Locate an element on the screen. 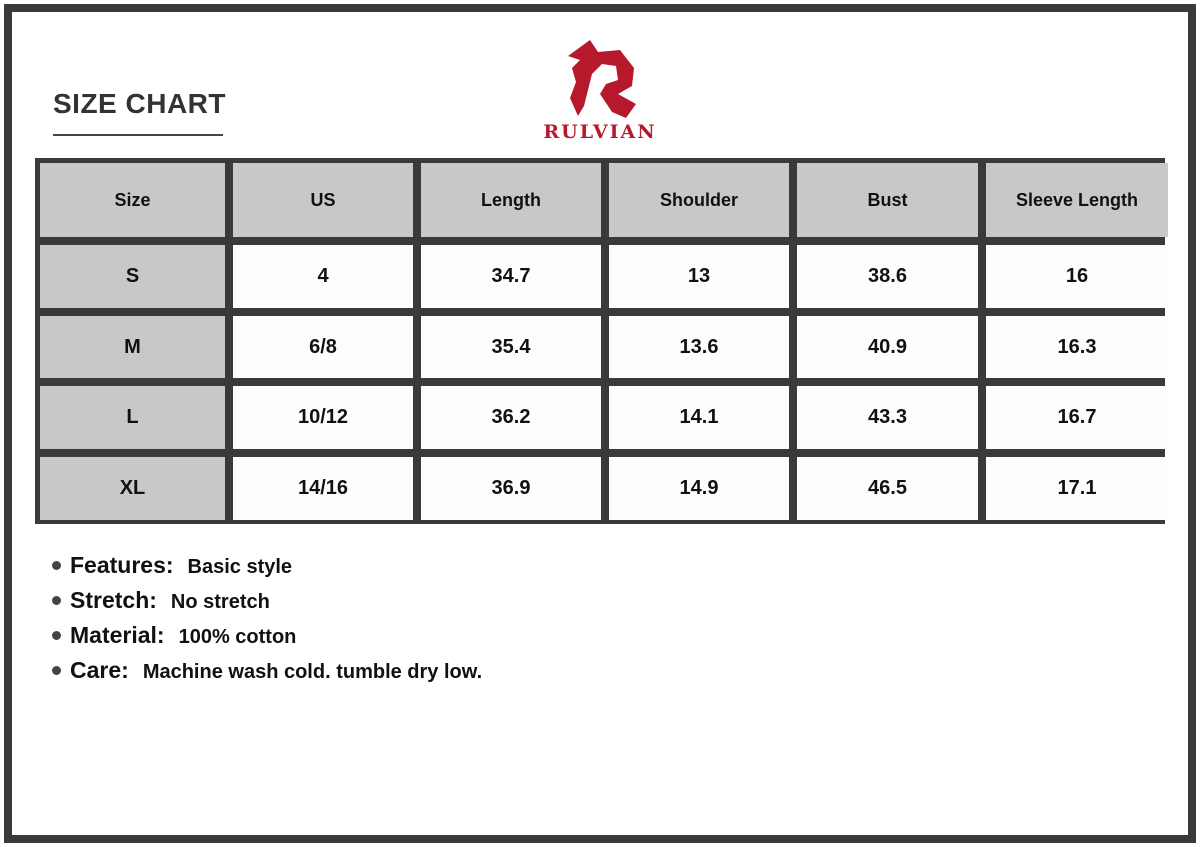 The image size is (1200, 847). table-cell: 13.6 is located at coordinates (699, 347).